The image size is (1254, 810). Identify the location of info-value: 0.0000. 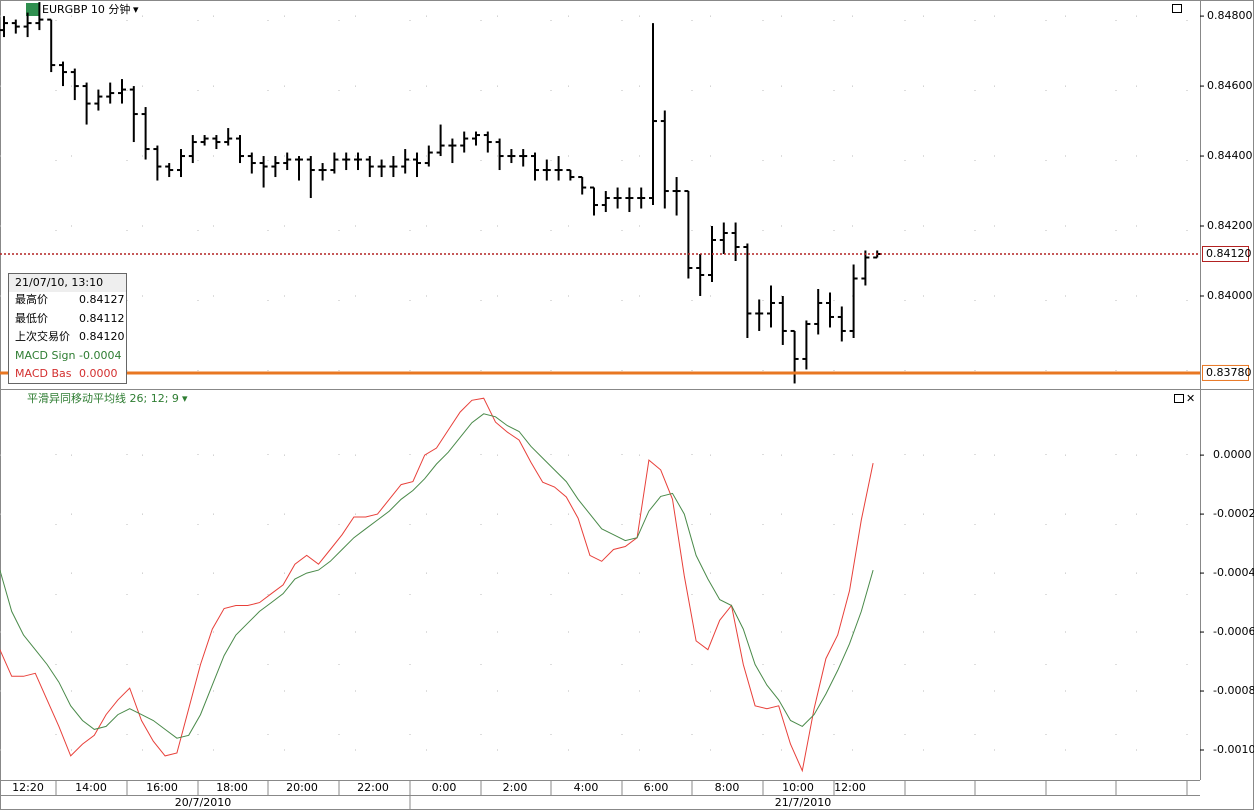
(98, 373).